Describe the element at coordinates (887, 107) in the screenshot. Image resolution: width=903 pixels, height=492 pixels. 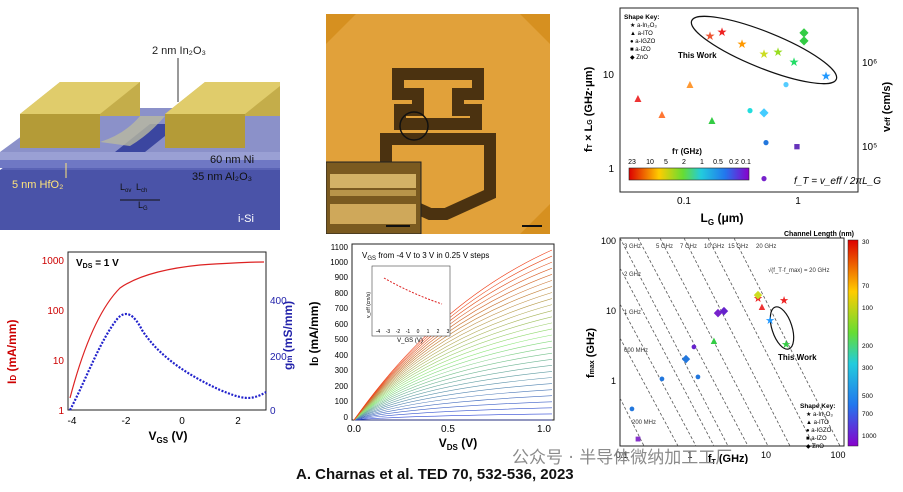
I see `svg-text: veff (cm/s)` at that location.